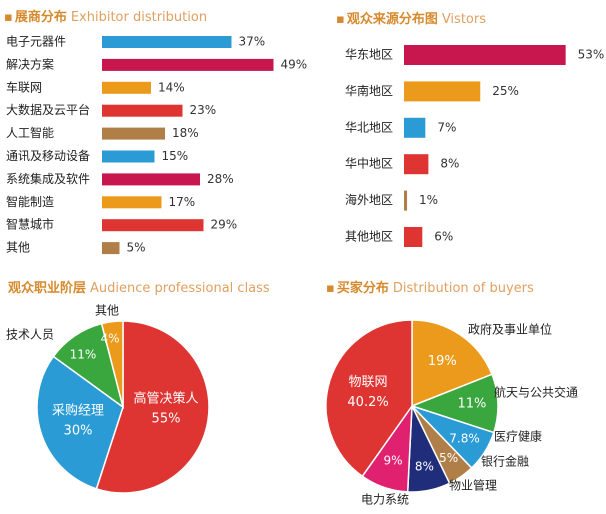 This screenshot has width=606, height=514. Describe the element at coordinates (30, 335) in the screenshot. I see `slice-label: 技术人员` at that location.